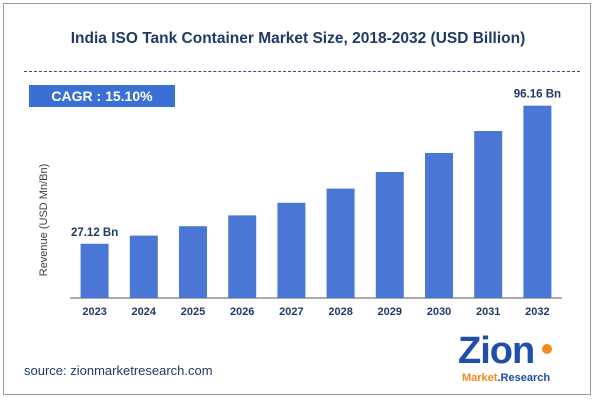  What do you see at coordinates (242, 256) in the screenshot?
I see `bar-2026` at bounding box center [242, 256].